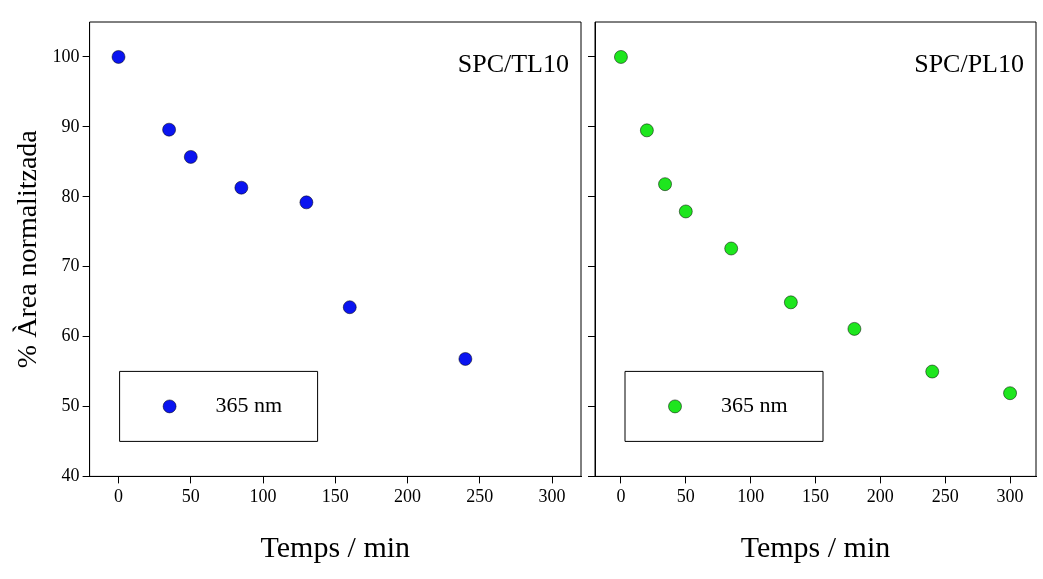 The image size is (1043, 579). I want to click on y-tick-label: 60, so click(70, 335).